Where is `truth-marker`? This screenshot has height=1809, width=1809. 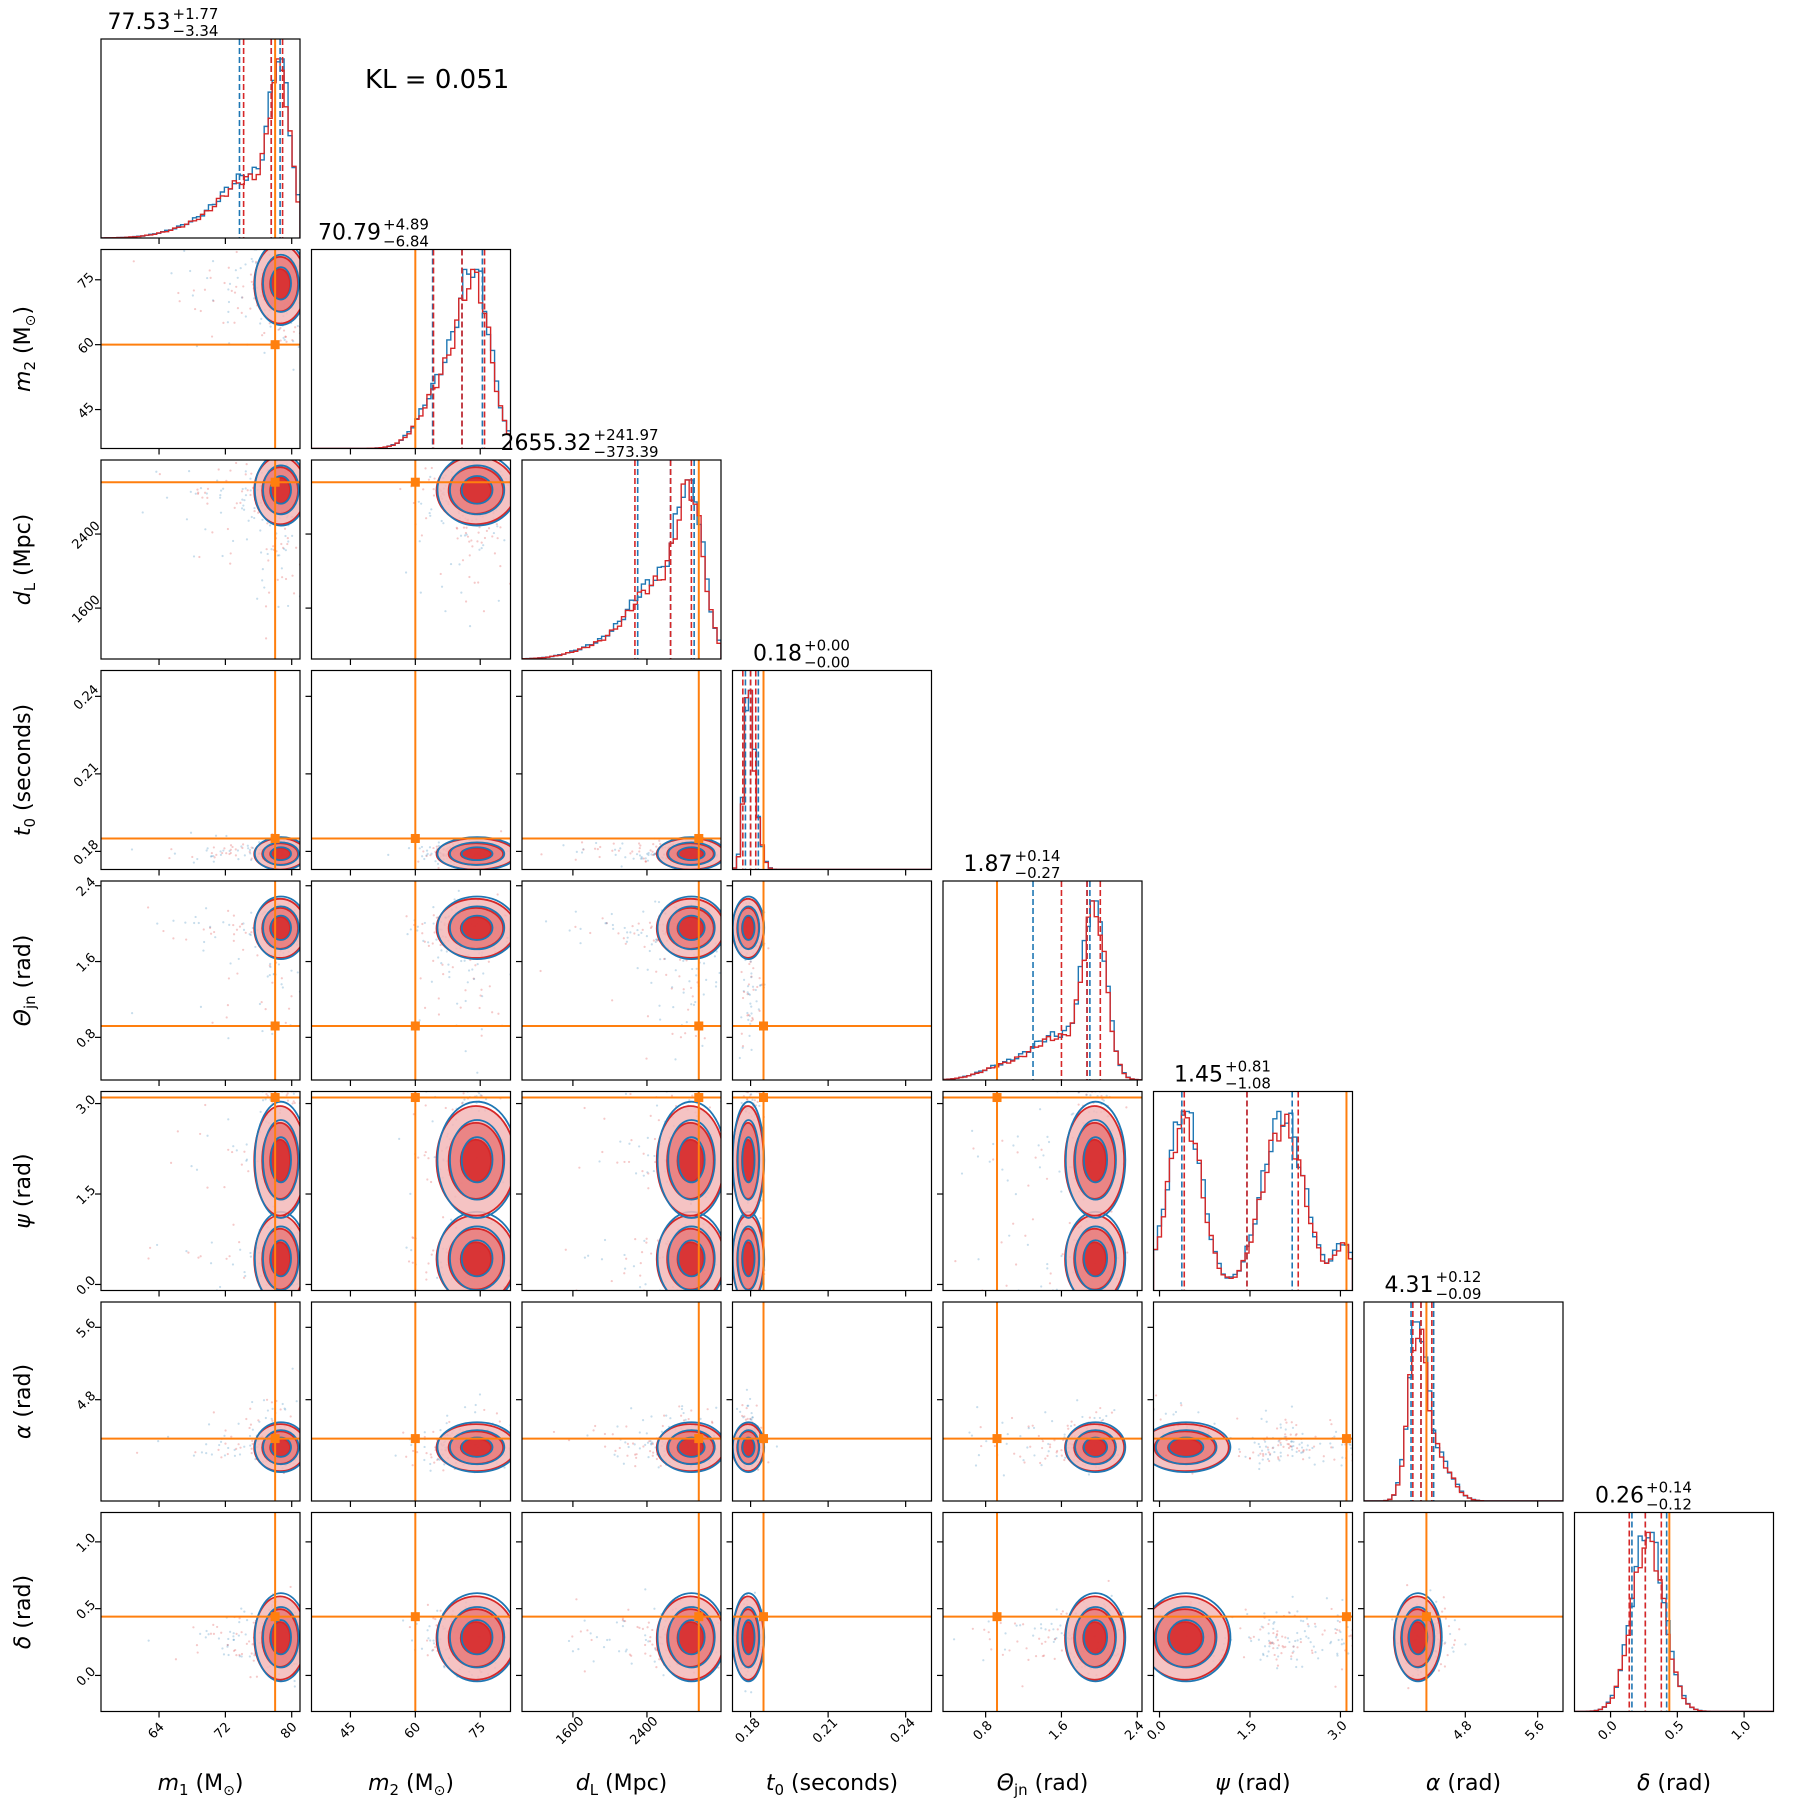
truth-marker is located at coordinates (699, 1098).